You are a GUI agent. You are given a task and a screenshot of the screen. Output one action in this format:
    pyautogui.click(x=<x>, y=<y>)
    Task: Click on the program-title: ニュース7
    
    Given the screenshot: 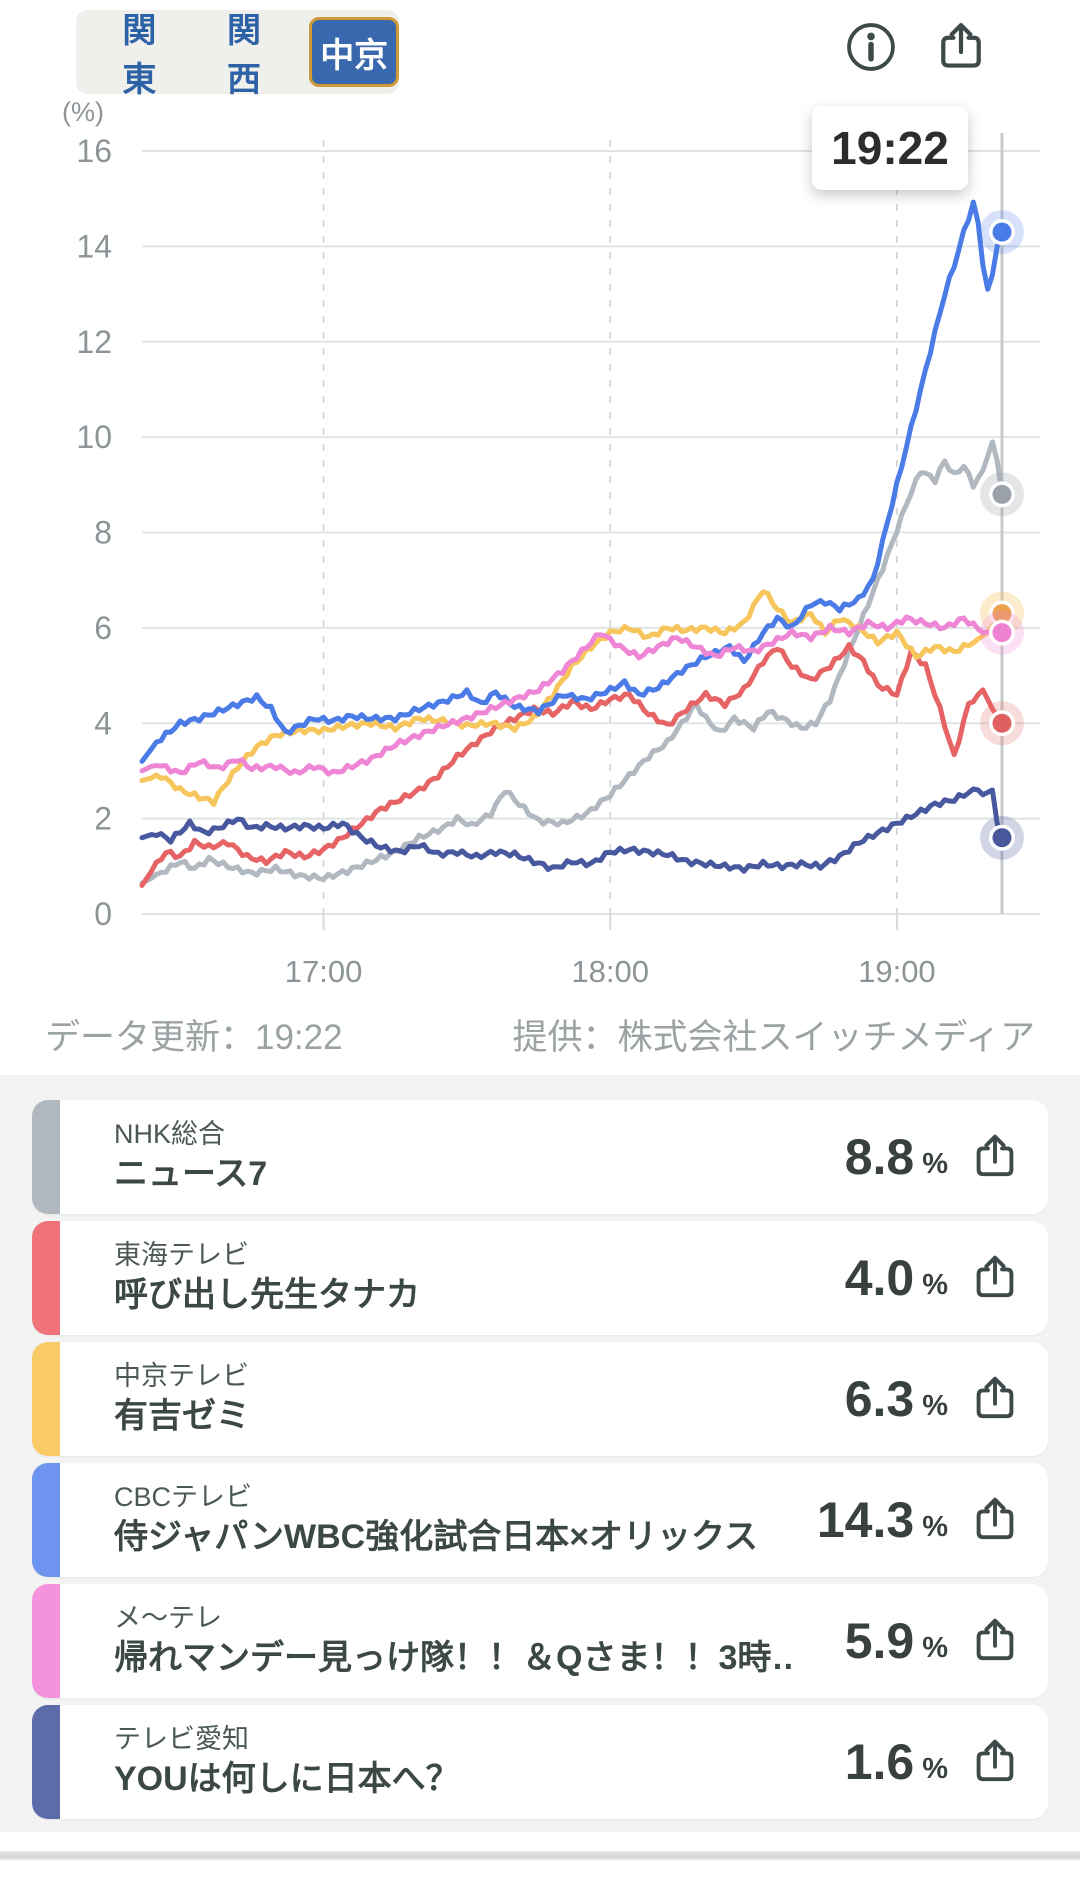 What is the action you would take?
    pyautogui.click(x=191, y=1173)
    